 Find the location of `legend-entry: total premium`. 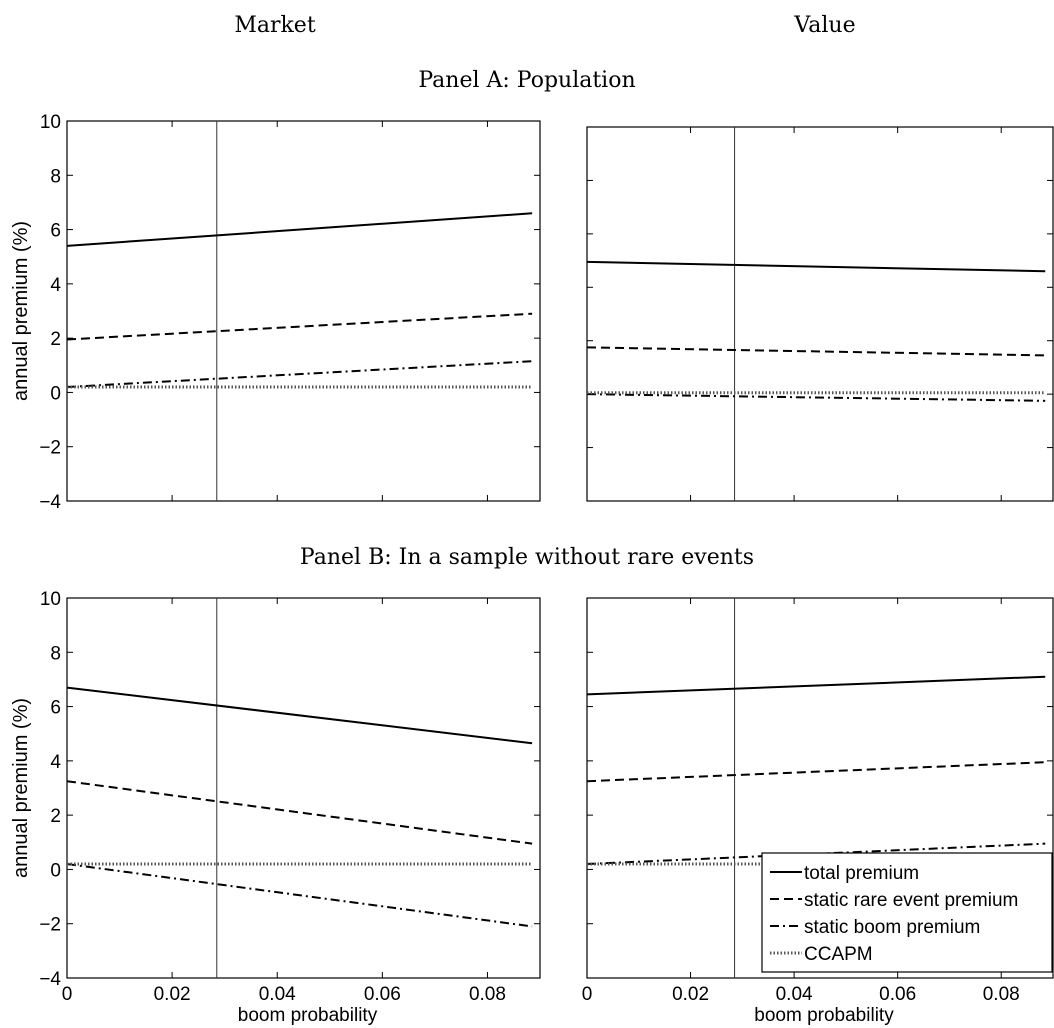

legend-entry: total premium is located at coordinates (861, 873).